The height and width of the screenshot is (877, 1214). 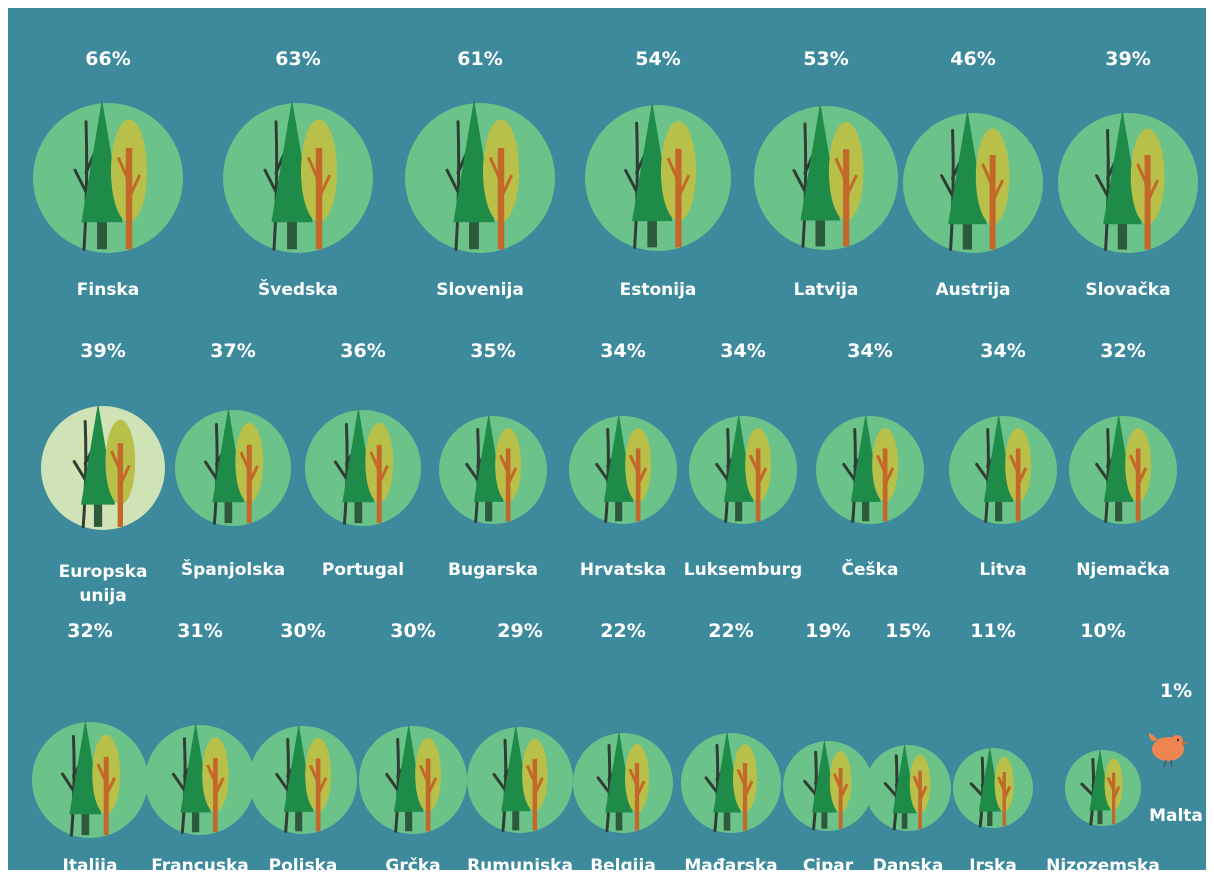 I want to click on country-label: Austrija, so click(x=973, y=290).